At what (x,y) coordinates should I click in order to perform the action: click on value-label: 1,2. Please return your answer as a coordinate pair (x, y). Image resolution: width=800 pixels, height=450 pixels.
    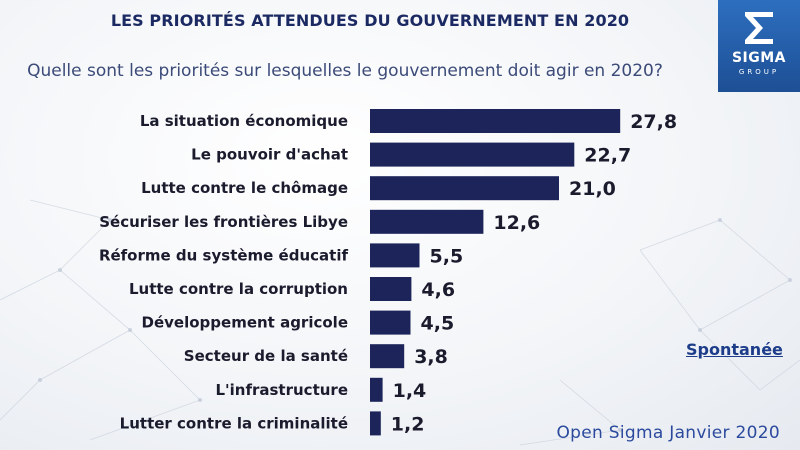
    Looking at the image, I should click on (408, 424).